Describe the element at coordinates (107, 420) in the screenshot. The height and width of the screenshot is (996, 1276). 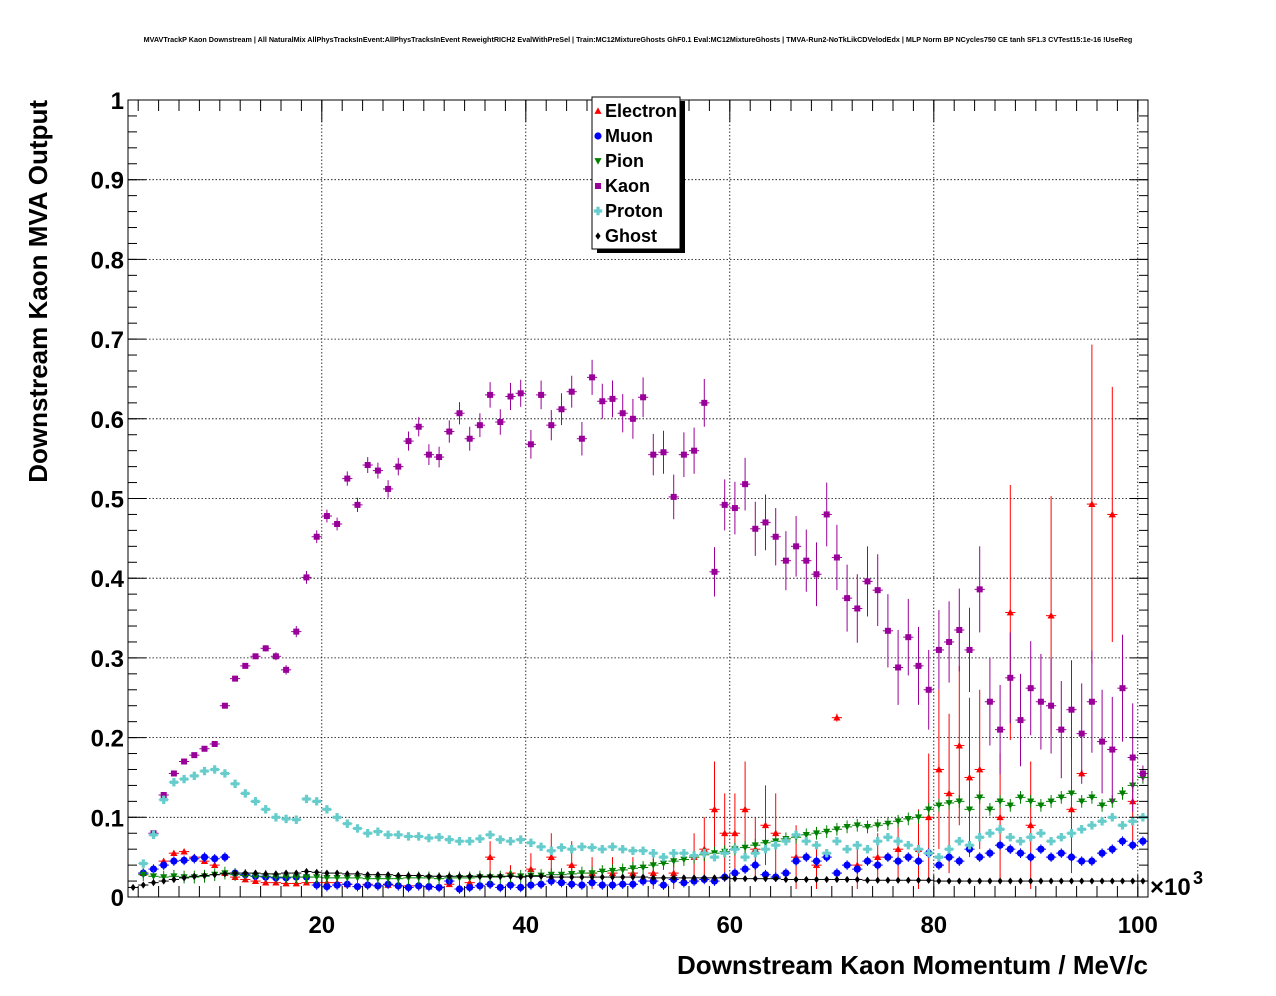
I see `y-tick-label: 0.6` at that location.